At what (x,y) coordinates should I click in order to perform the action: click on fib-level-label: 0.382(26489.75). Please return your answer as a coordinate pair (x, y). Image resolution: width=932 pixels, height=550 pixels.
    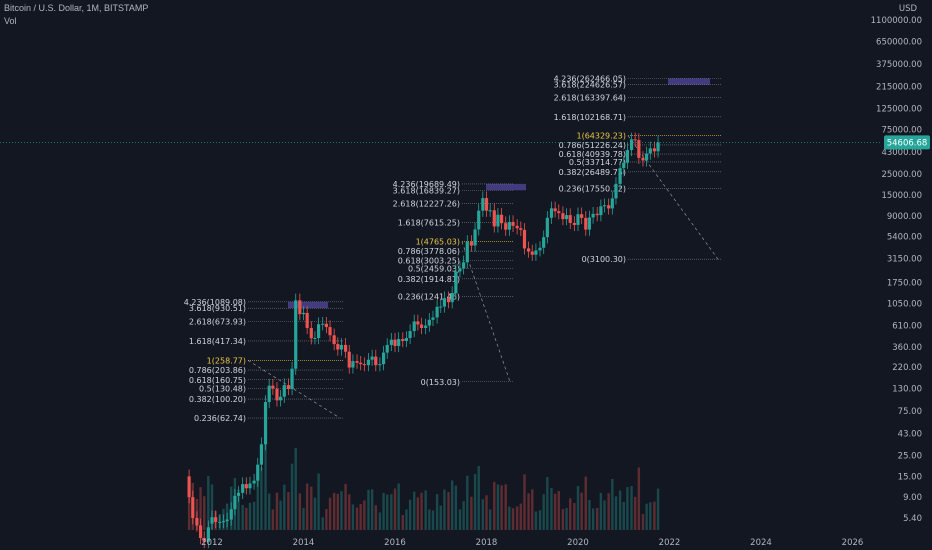
    Looking at the image, I should click on (592, 172).